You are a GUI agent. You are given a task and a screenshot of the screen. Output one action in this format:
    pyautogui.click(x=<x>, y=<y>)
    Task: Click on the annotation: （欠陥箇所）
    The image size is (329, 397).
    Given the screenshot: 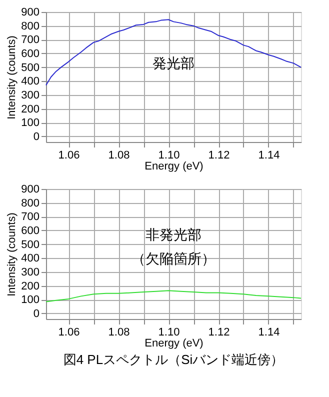 What is the action you would take?
    pyautogui.click(x=174, y=258)
    